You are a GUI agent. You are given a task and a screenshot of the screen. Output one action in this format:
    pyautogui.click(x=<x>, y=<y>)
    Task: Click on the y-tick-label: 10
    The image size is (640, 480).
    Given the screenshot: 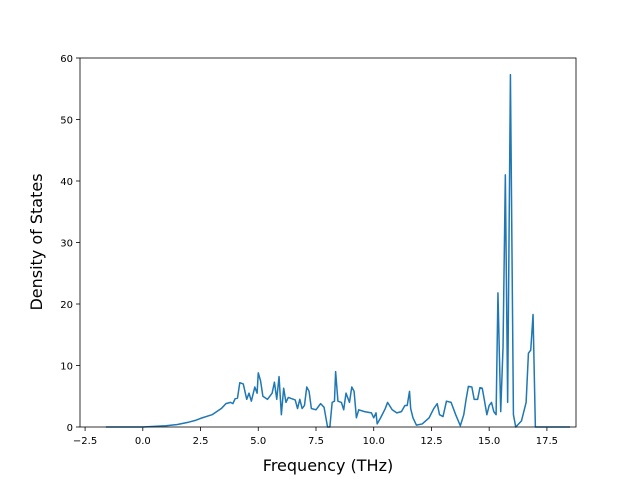 What is the action you would take?
    pyautogui.click(x=66, y=367)
    